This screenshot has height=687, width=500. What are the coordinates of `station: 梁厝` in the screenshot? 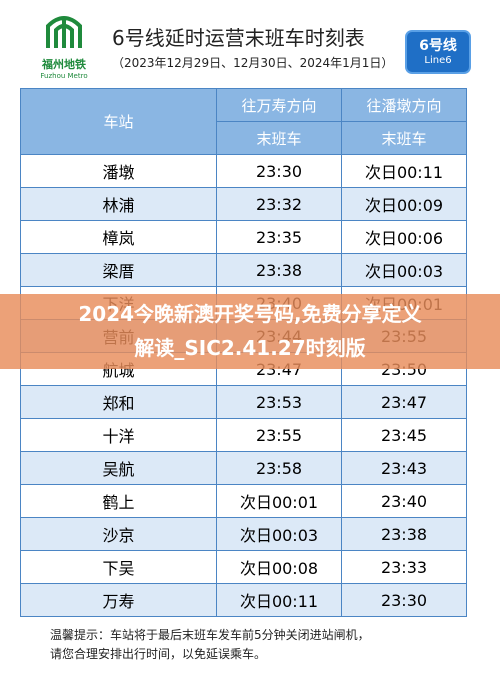 It's located at (118, 270).